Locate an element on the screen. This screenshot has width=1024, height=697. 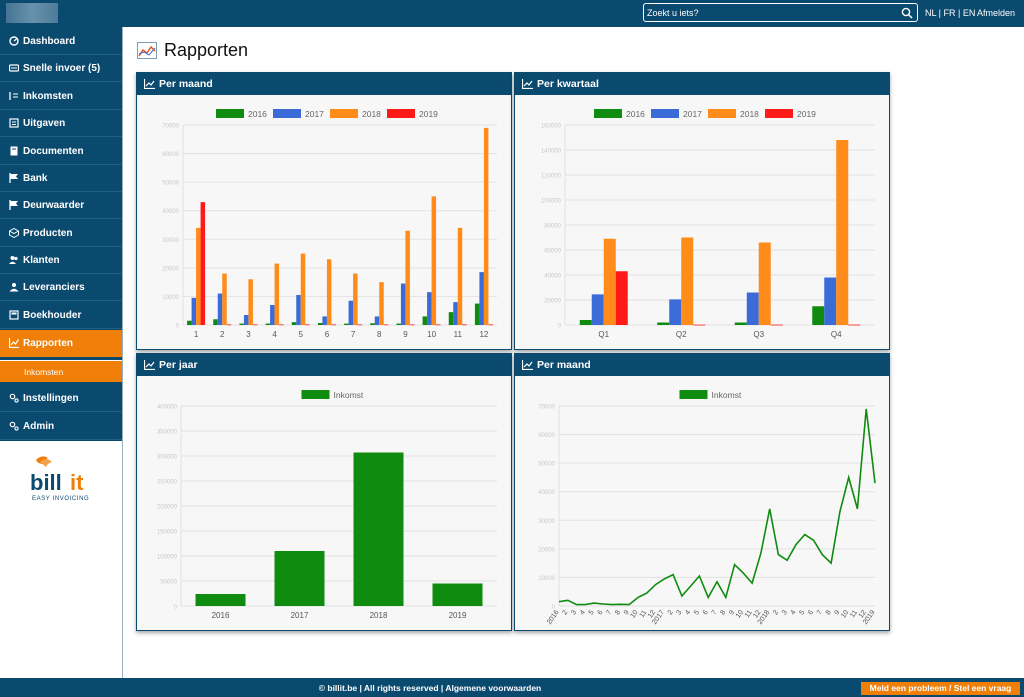
top-logo is located at coordinates (32, 13).